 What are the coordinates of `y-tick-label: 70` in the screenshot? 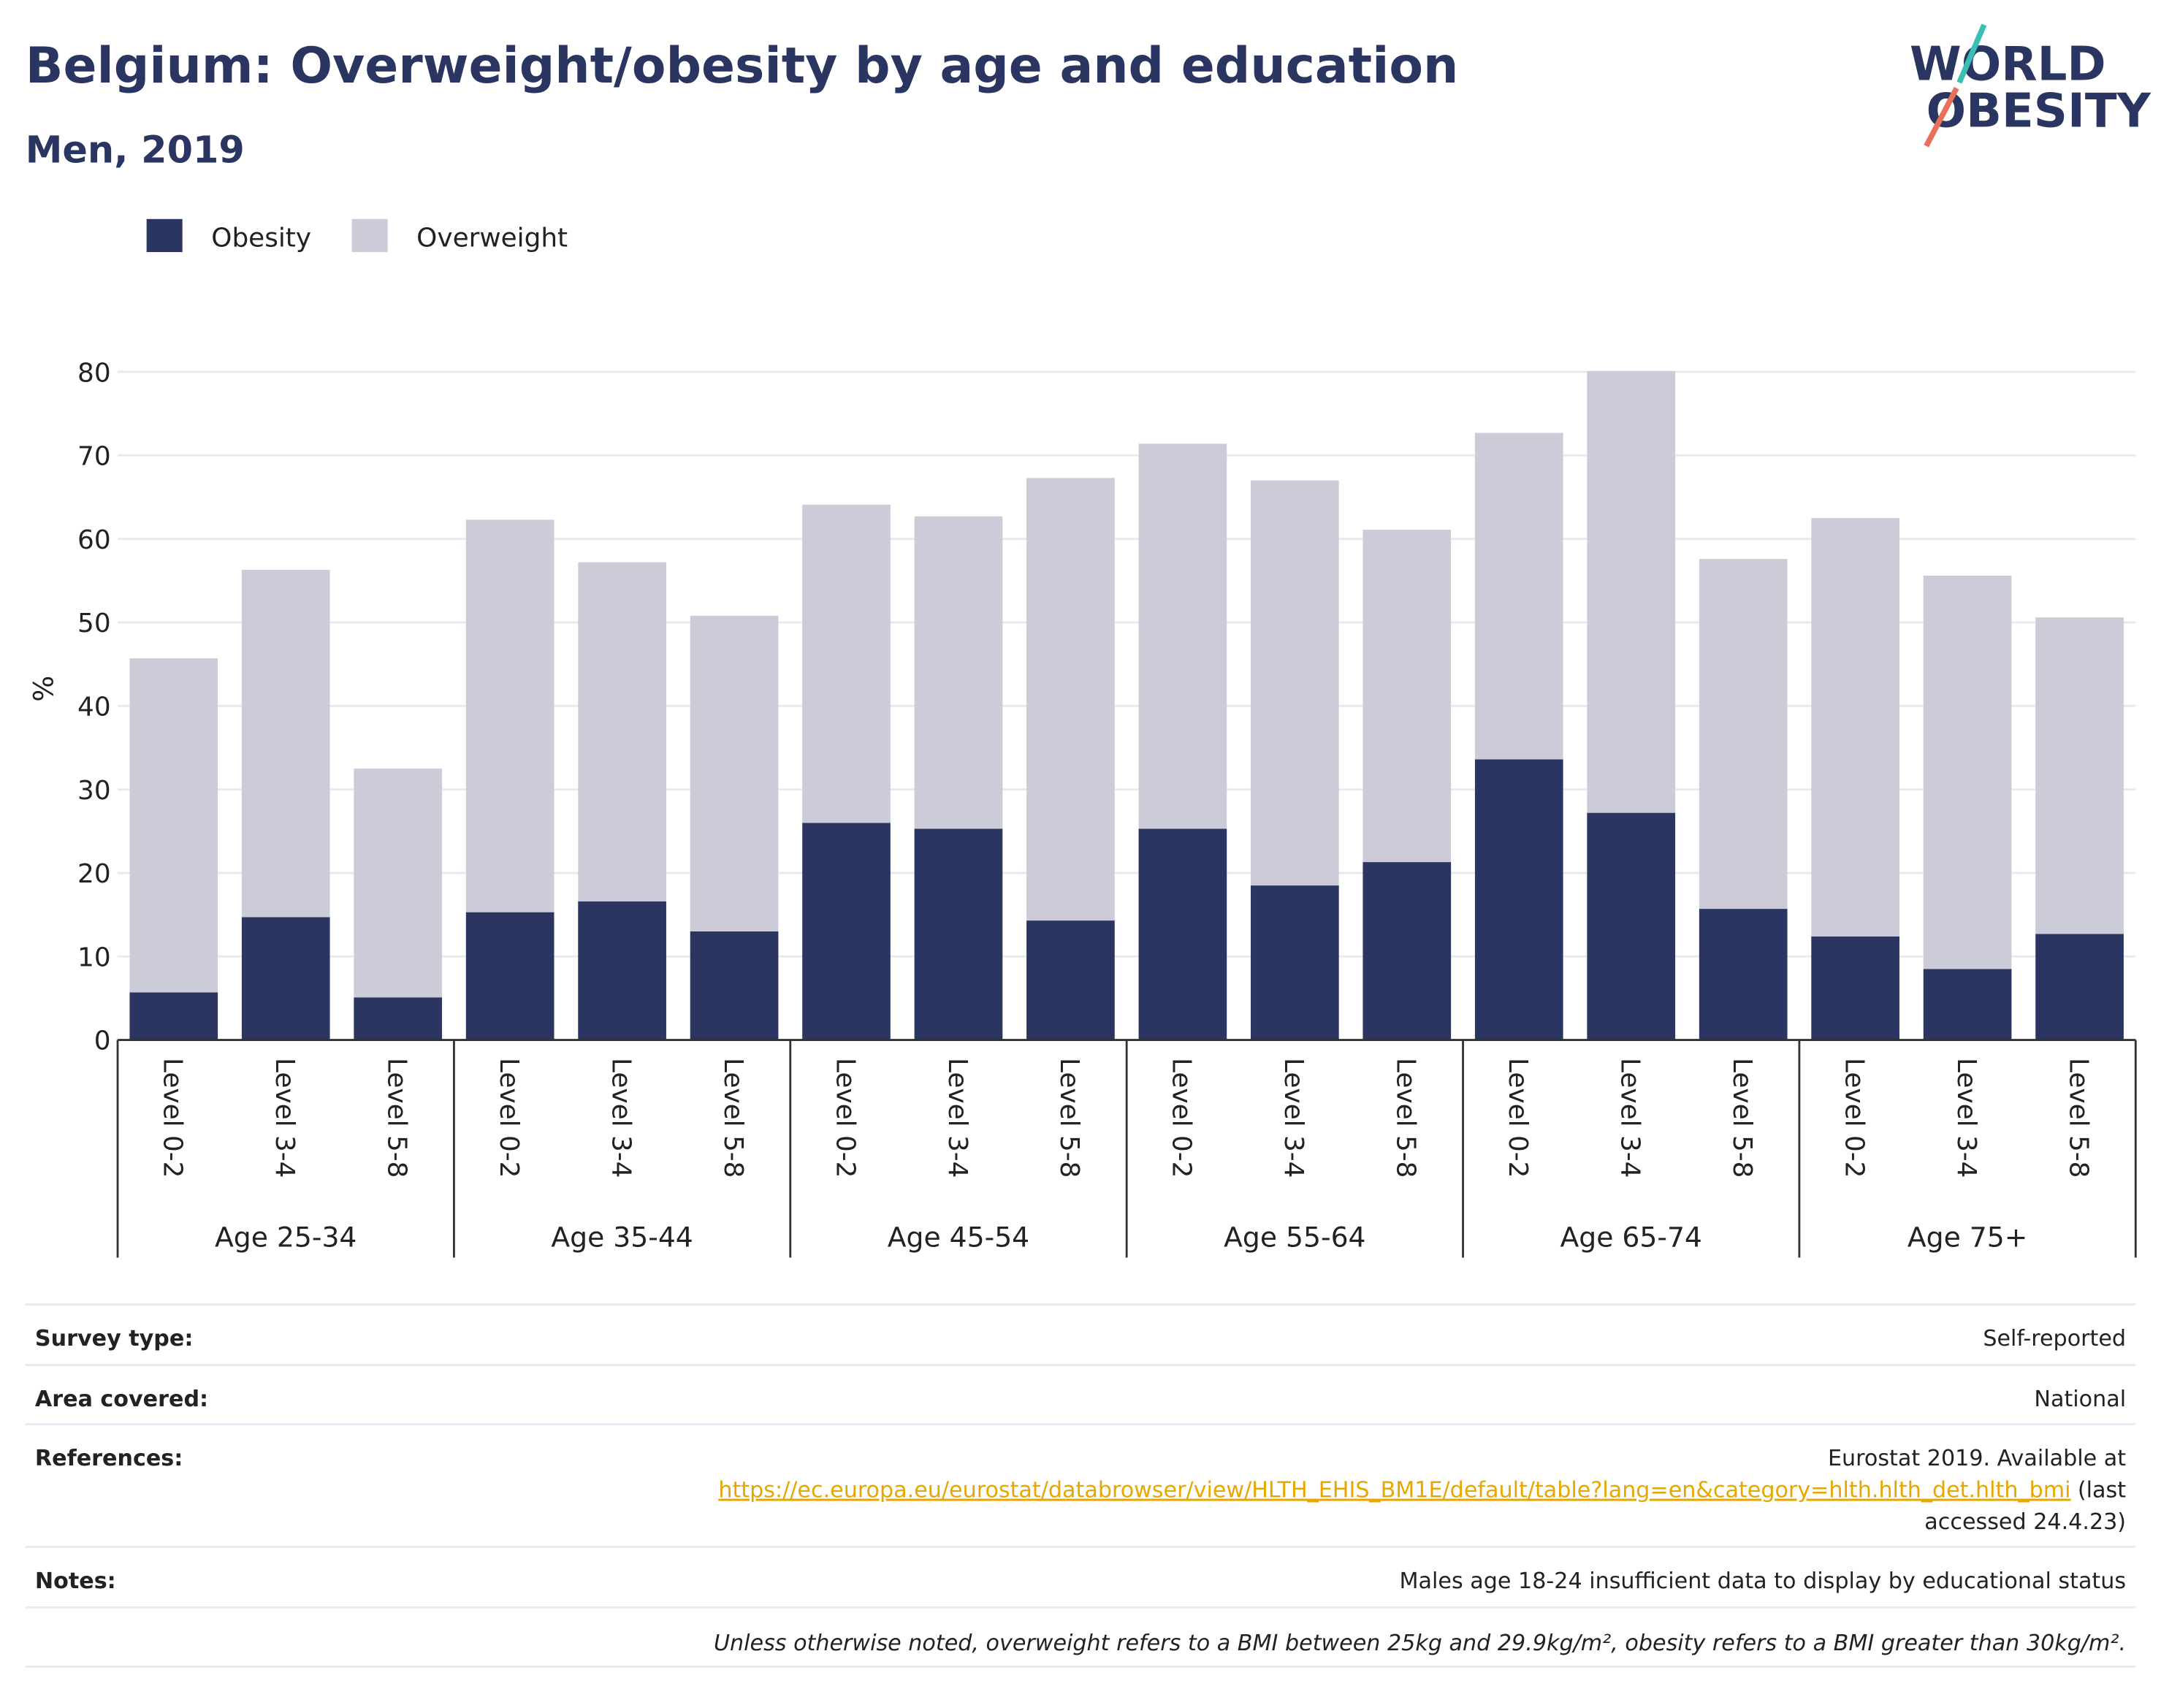 It's located at (94, 457).